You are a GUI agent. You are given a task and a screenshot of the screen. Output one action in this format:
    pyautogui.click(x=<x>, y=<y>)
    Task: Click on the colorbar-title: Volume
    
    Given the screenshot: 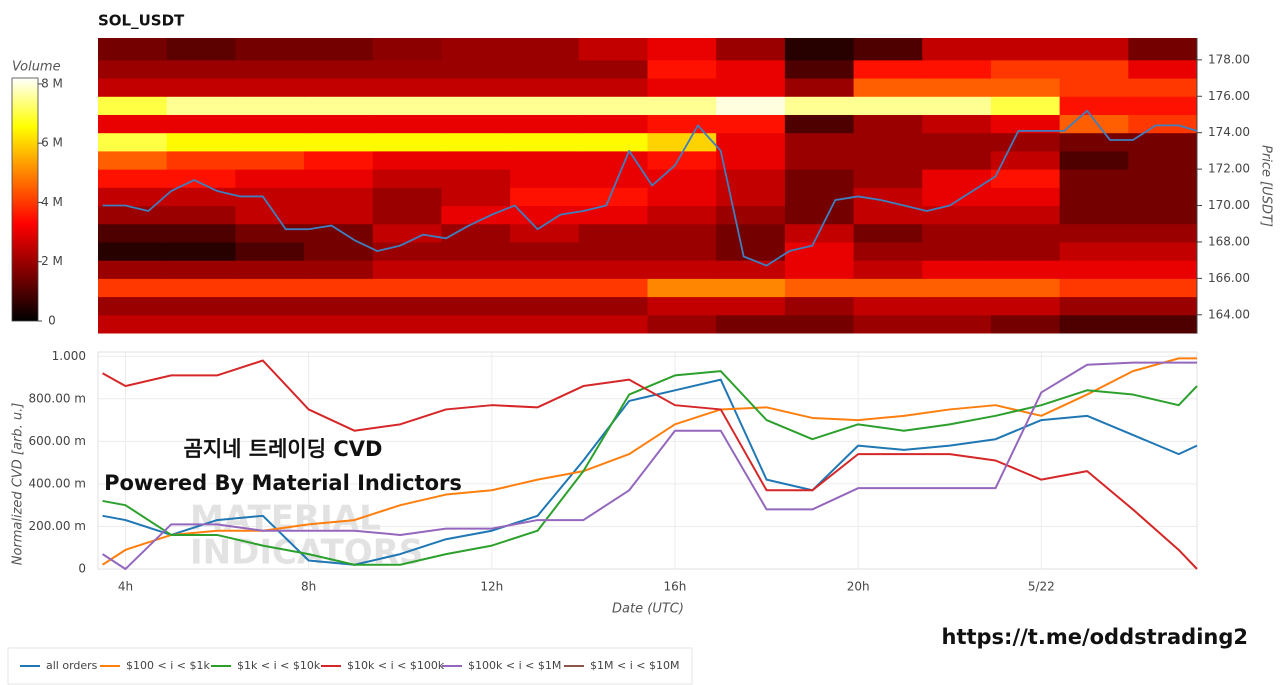 What is the action you would take?
    pyautogui.click(x=36, y=67)
    